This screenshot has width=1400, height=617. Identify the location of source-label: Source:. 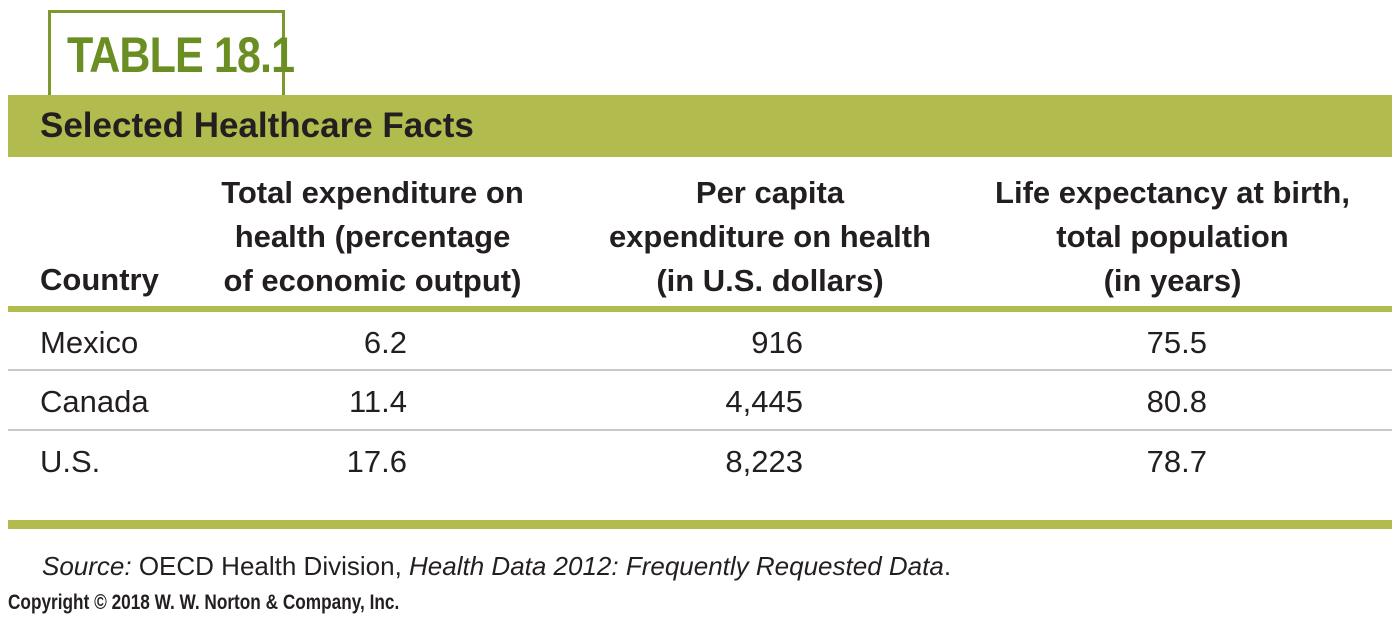
(87, 566).